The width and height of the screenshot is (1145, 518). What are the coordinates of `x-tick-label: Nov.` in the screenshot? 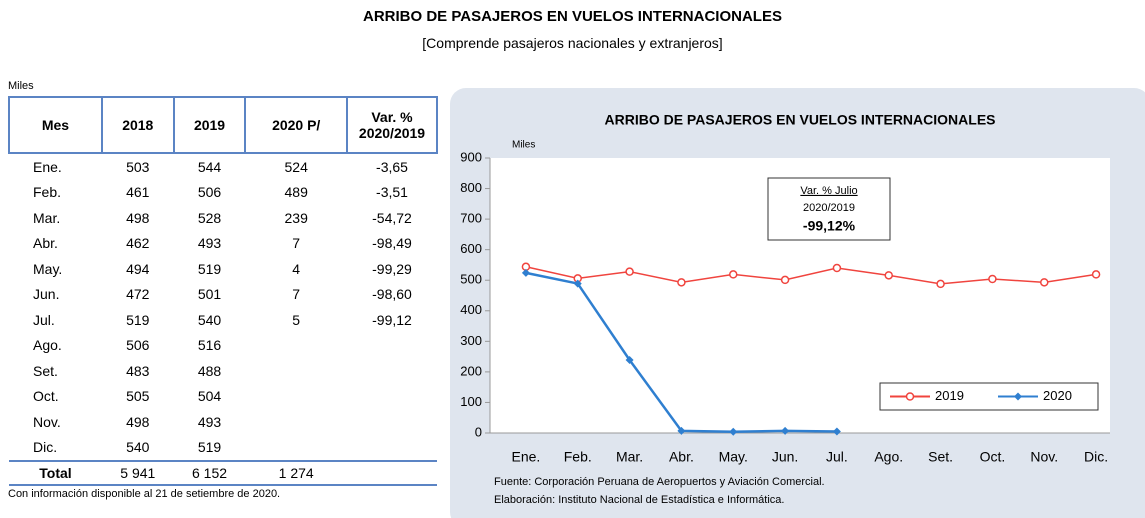 It's located at (1044, 457).